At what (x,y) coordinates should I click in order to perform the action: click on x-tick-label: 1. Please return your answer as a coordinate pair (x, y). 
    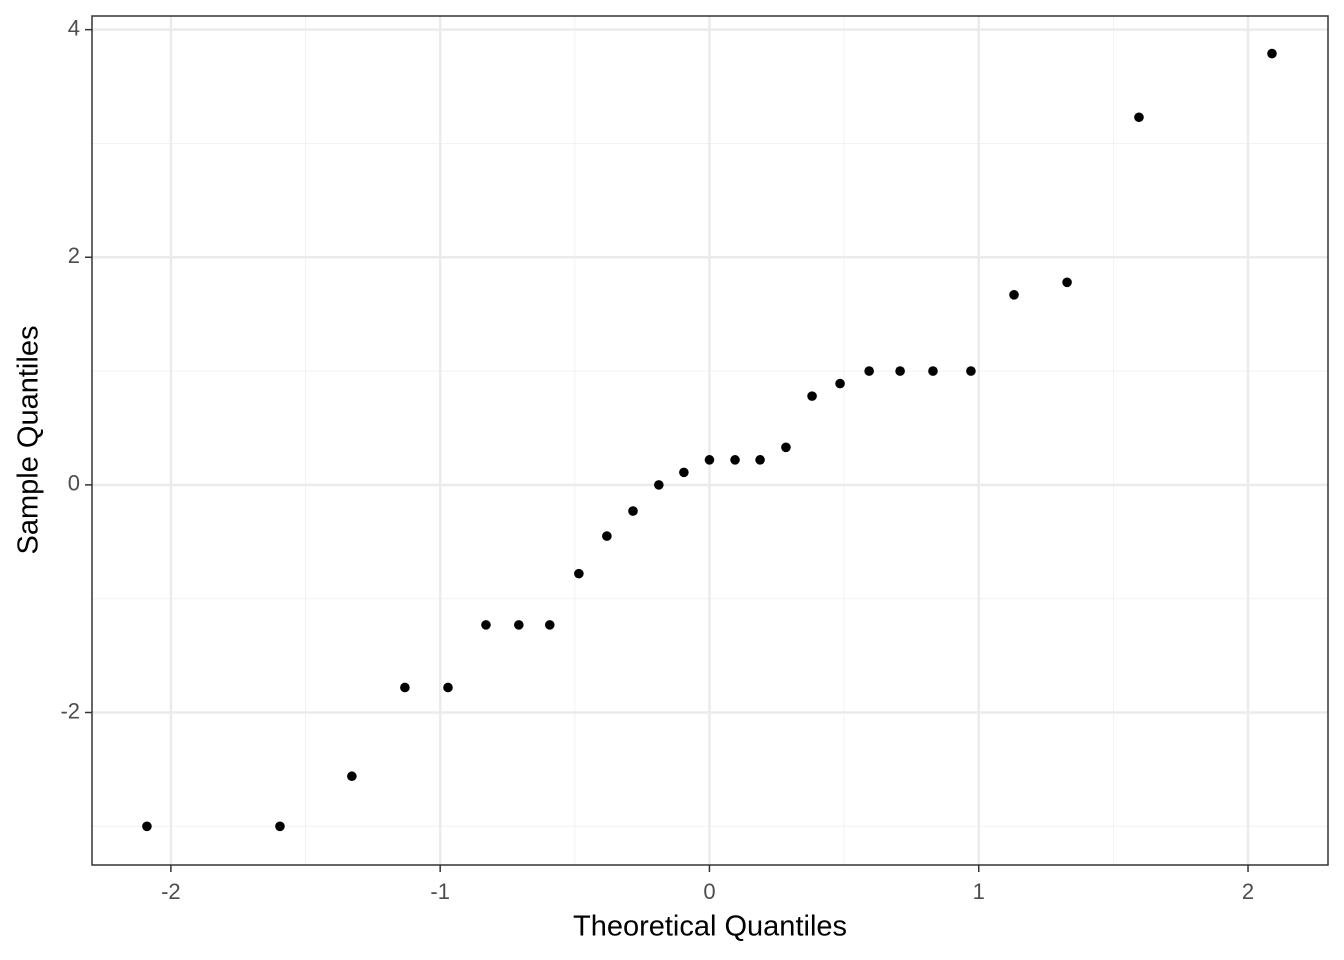
    Looking at the image, I should click on (979, 891).